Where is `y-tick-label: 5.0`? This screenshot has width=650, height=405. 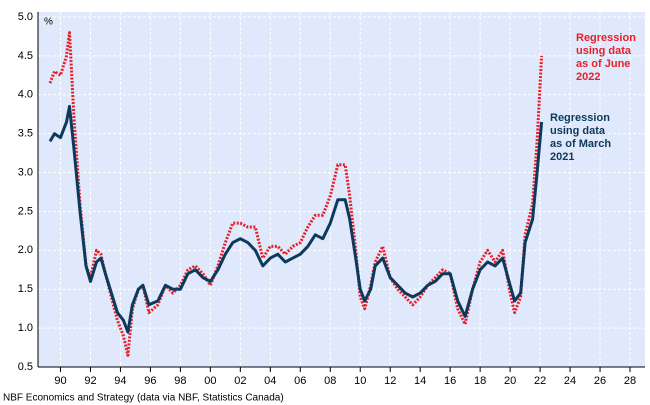 y-tick-label: 5.0 is located at coordinates (25, 17).